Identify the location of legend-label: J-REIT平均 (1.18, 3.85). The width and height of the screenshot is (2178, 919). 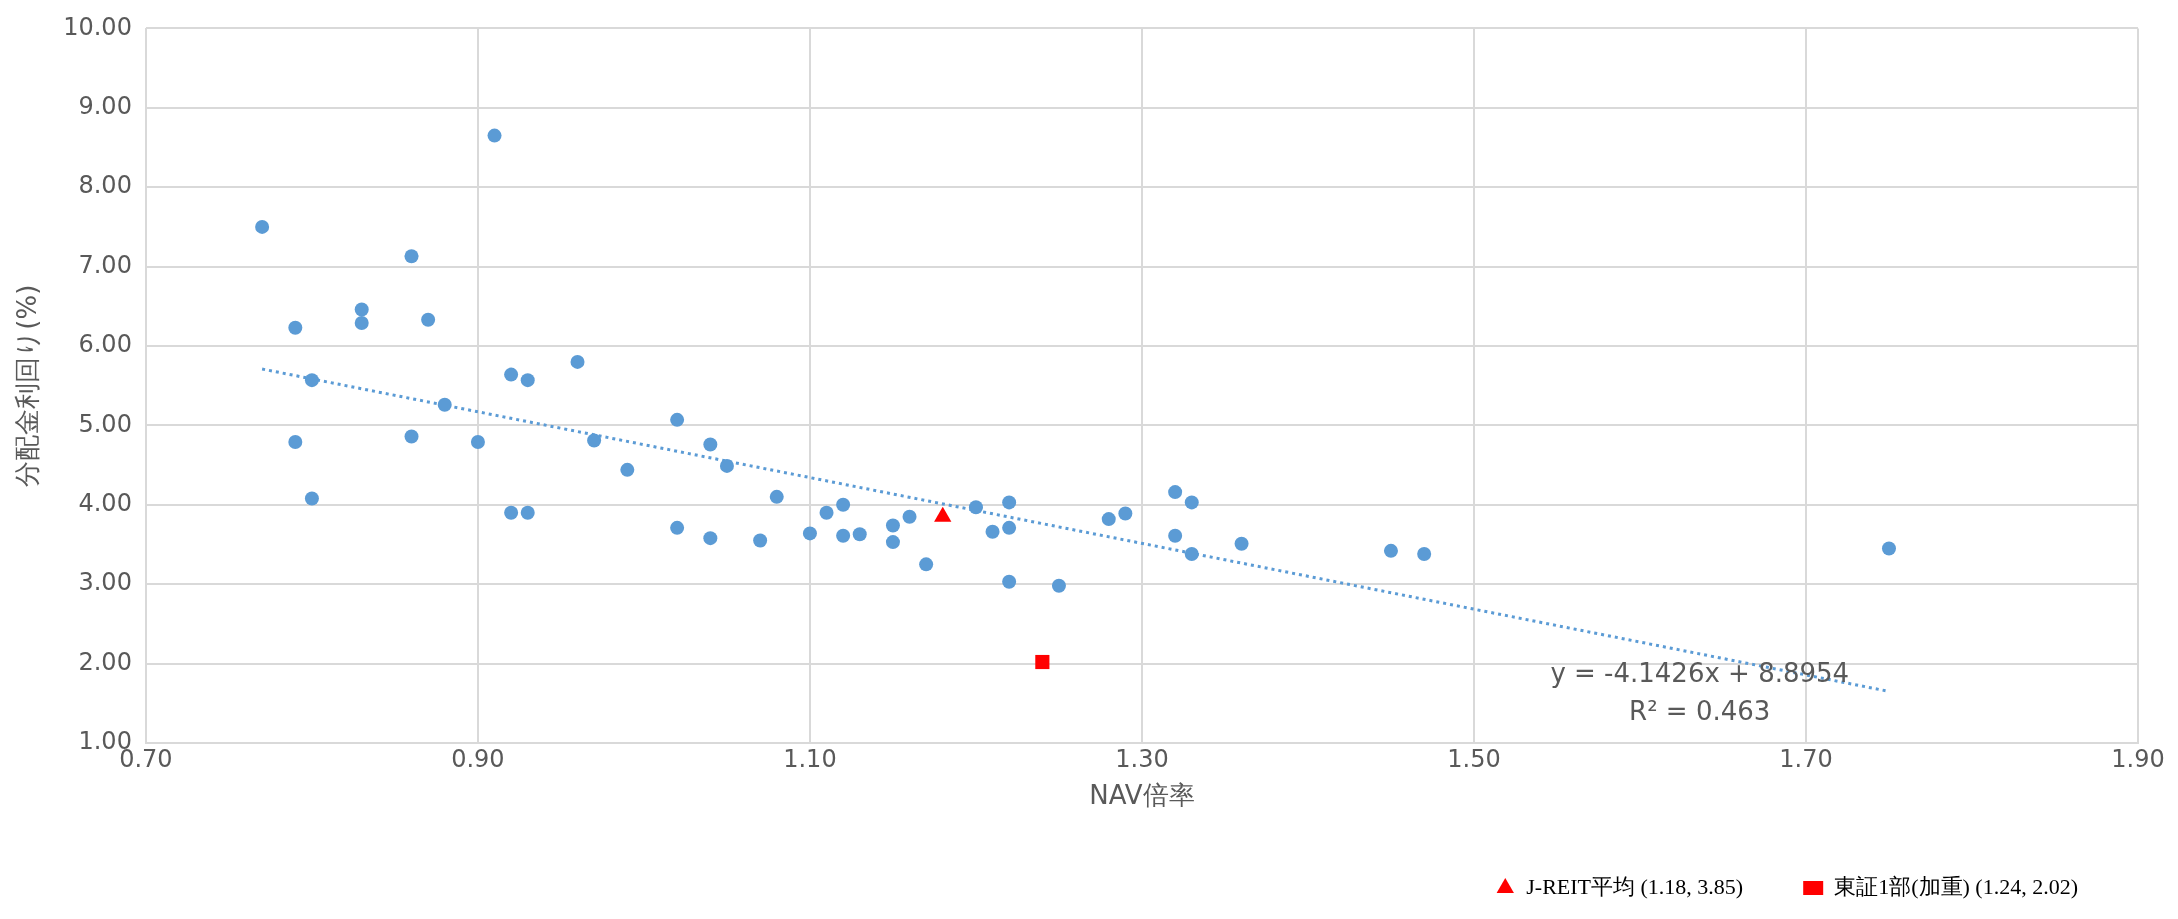
(1635, 886).